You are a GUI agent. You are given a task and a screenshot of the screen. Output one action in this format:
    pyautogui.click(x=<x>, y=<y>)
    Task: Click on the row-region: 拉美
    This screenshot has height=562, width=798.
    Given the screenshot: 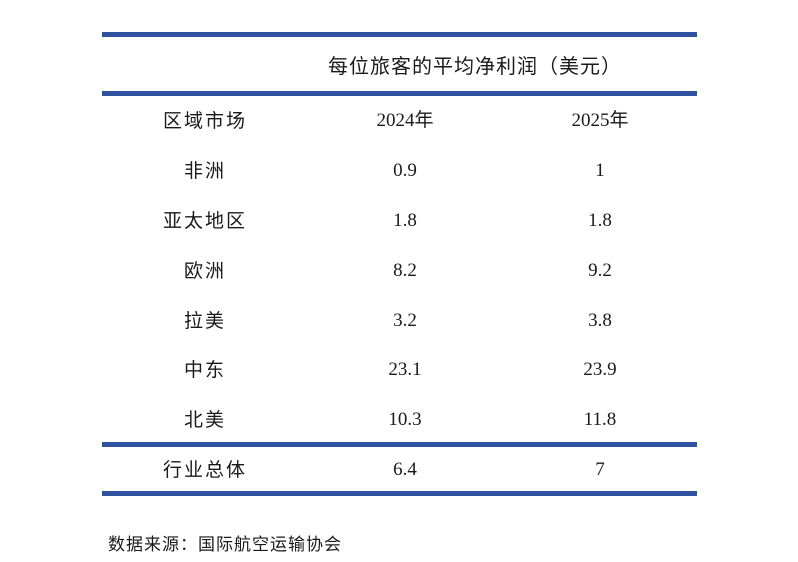 What is the action you would take?
    pyautogui.click(x=204, y=321)
    